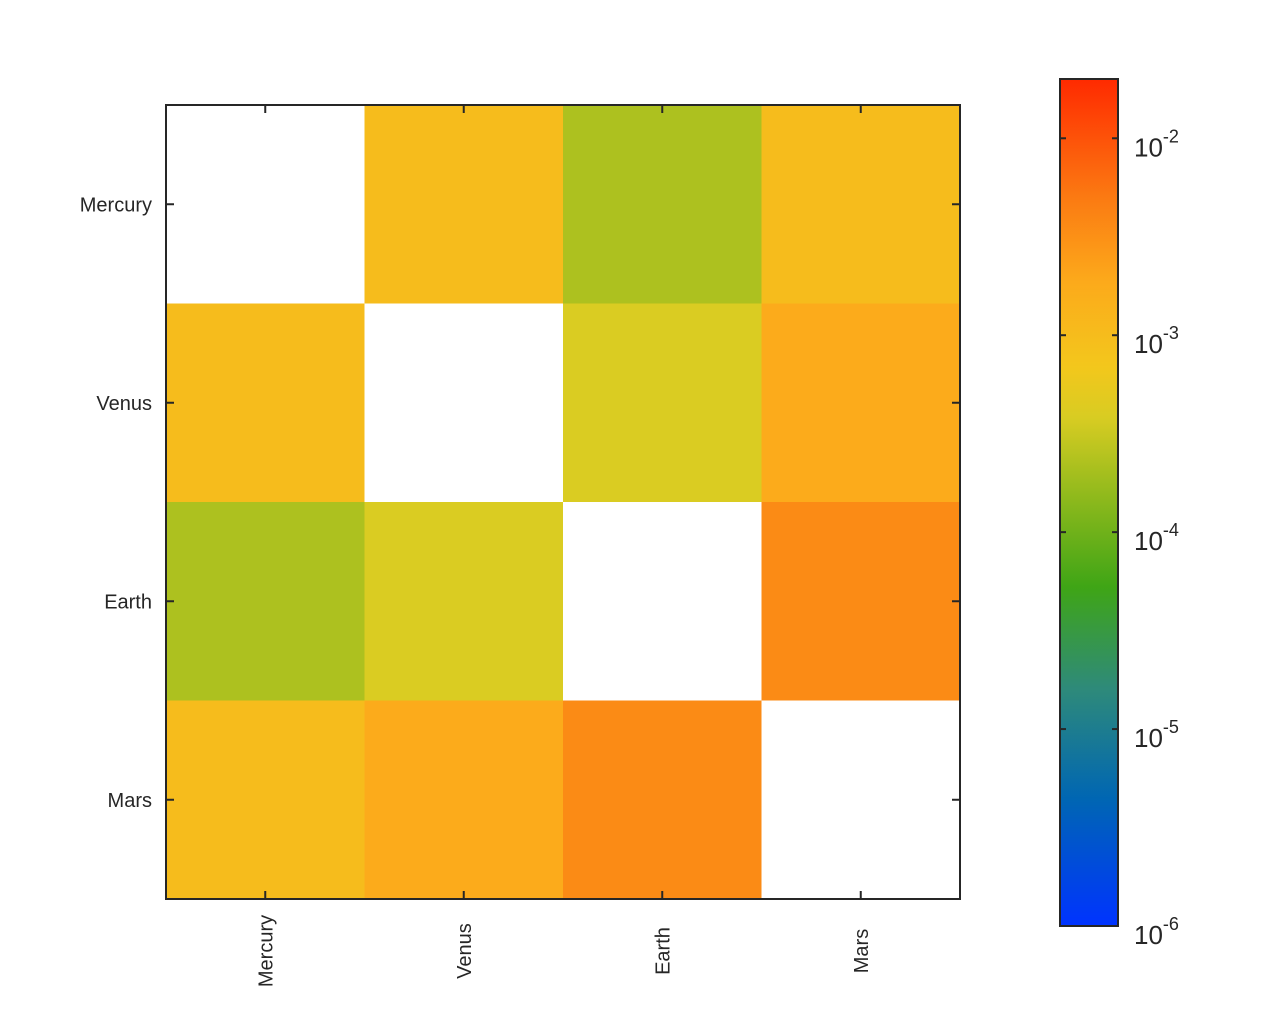  What do you see at coordinates (862, 951) in the screenshot?
I see `x-tick-label: Mars` at bounding box center [862, 951].